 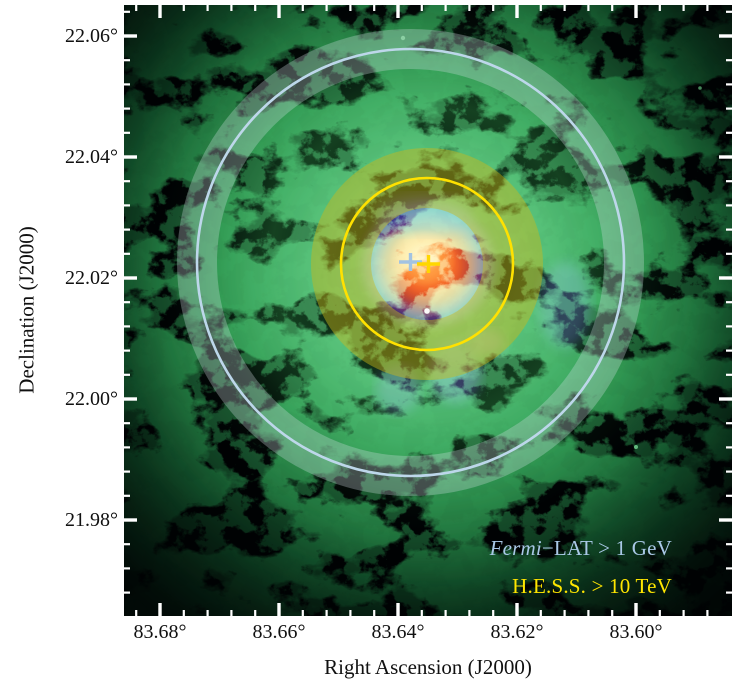 What do you see at coordinates (428, 667) in the screenshot?
I see `x-axis-title: Right Ascension (J2000)` at bounding box center [428, 667].